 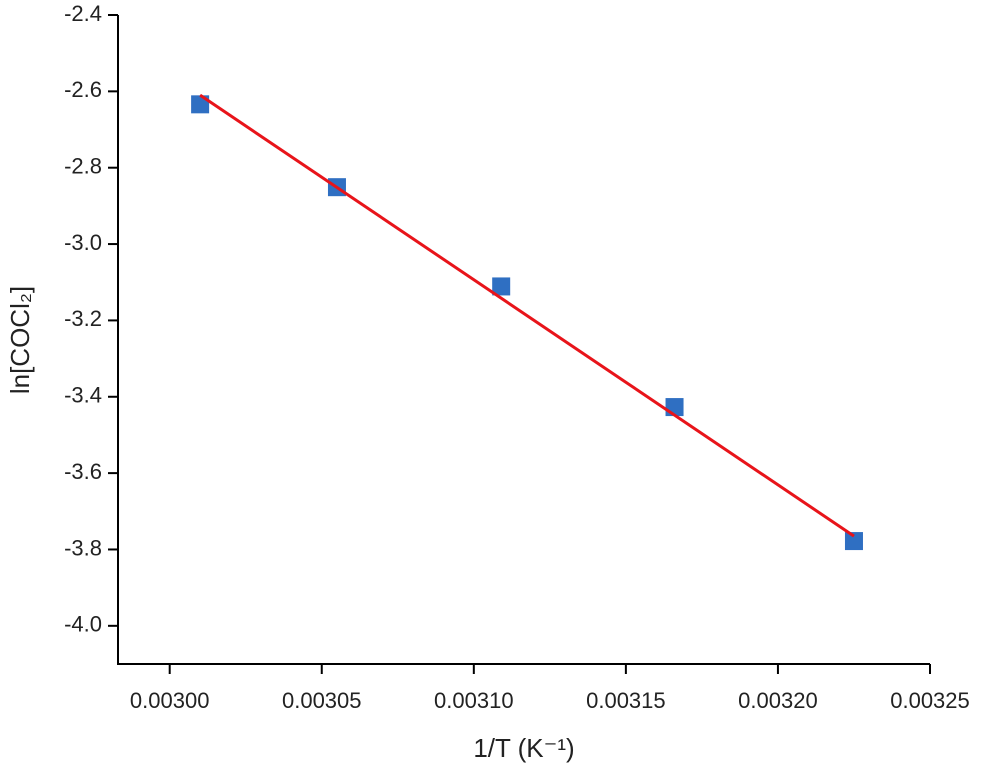 What do you see at coordinates (20, 340) in the screenshot?
I see `y-axis-title: ln[COCl₂]` at bounding box center [20, 340].